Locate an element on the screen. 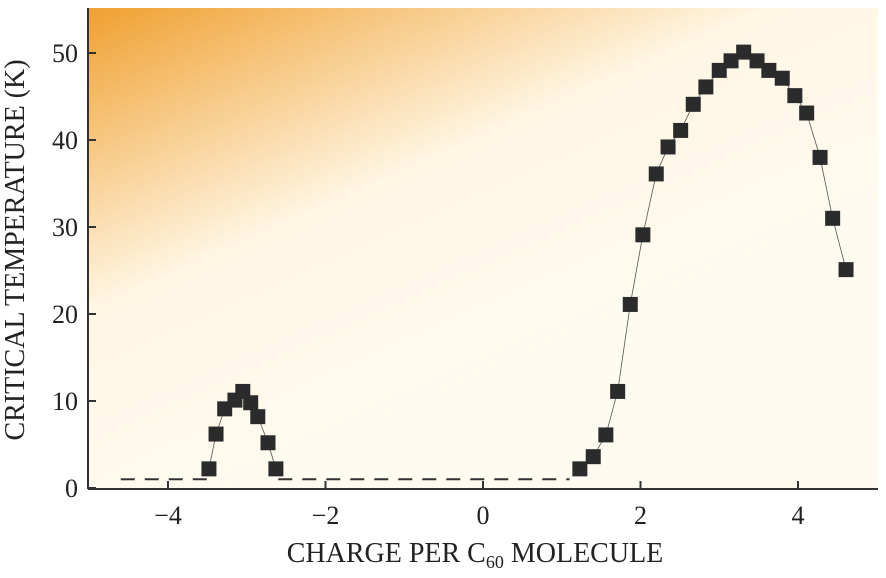 The image size is (886, 578). y-tick-label: 10 is located at coordinates (65, 401).